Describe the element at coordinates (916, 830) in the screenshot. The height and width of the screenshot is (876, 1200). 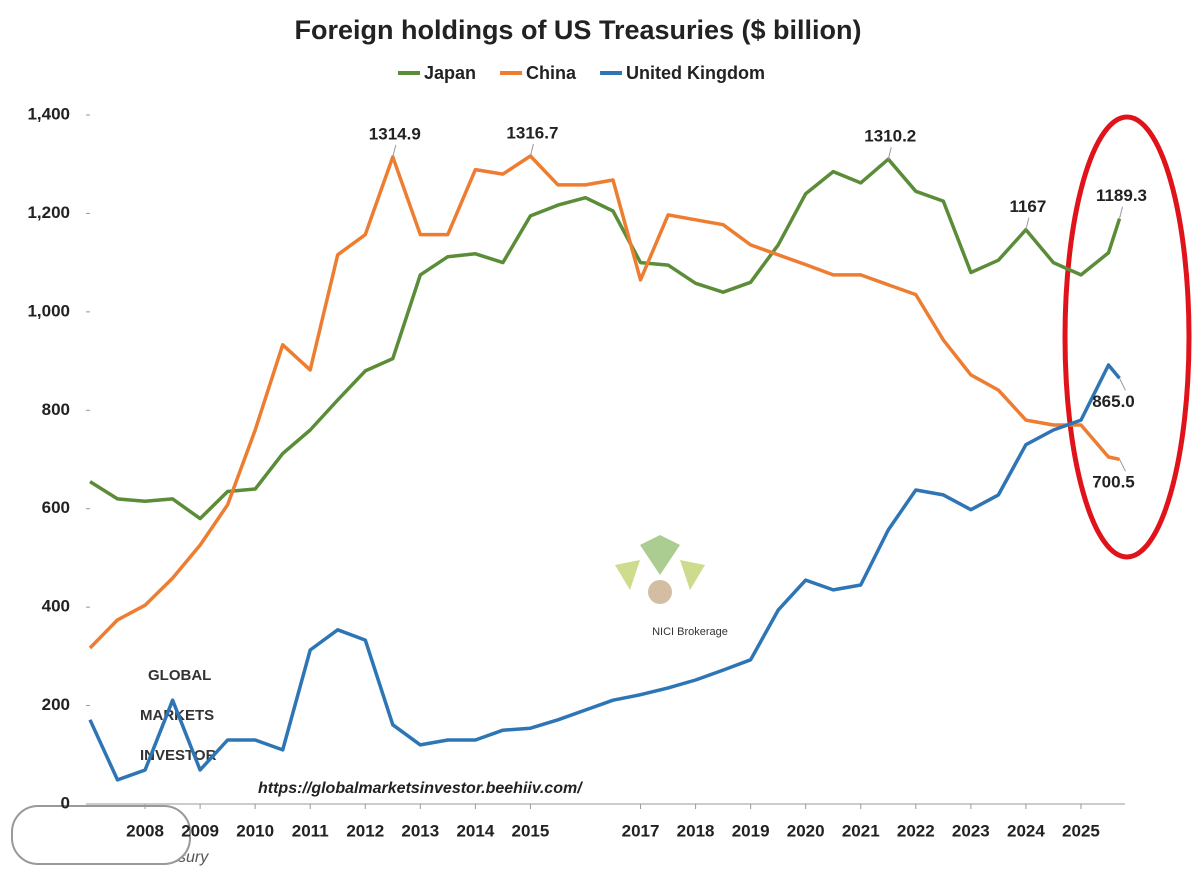
I see `x-tick-label: 2022` at that location.